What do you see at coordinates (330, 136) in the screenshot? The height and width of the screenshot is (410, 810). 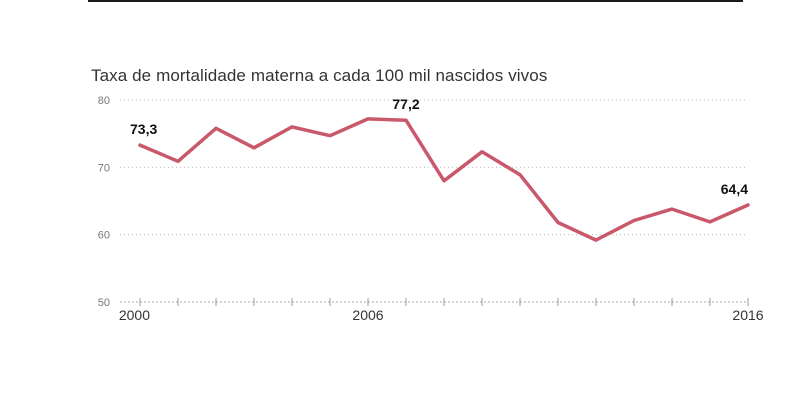 I see `data-point-2005` at bounding box center [330, 136].